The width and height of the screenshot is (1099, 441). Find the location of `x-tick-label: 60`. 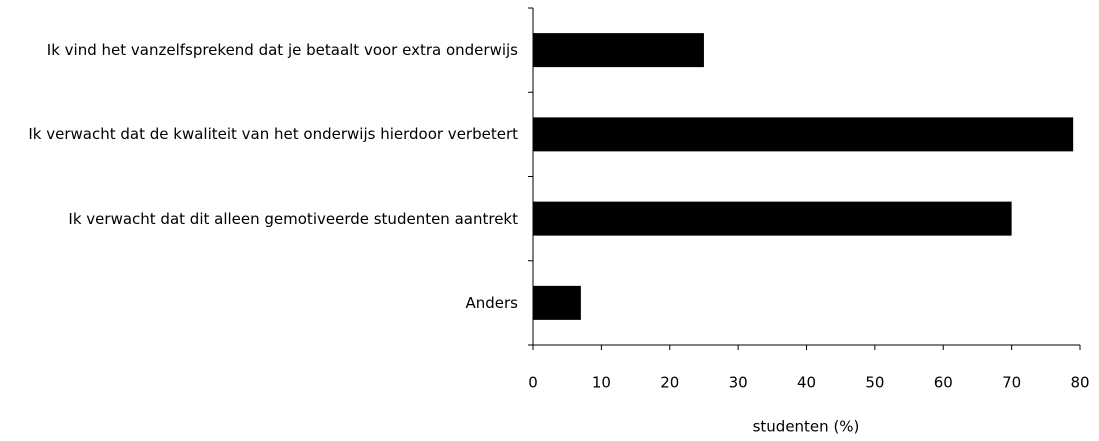

x-tick-label: 60 is located at coordinates (943, 383).